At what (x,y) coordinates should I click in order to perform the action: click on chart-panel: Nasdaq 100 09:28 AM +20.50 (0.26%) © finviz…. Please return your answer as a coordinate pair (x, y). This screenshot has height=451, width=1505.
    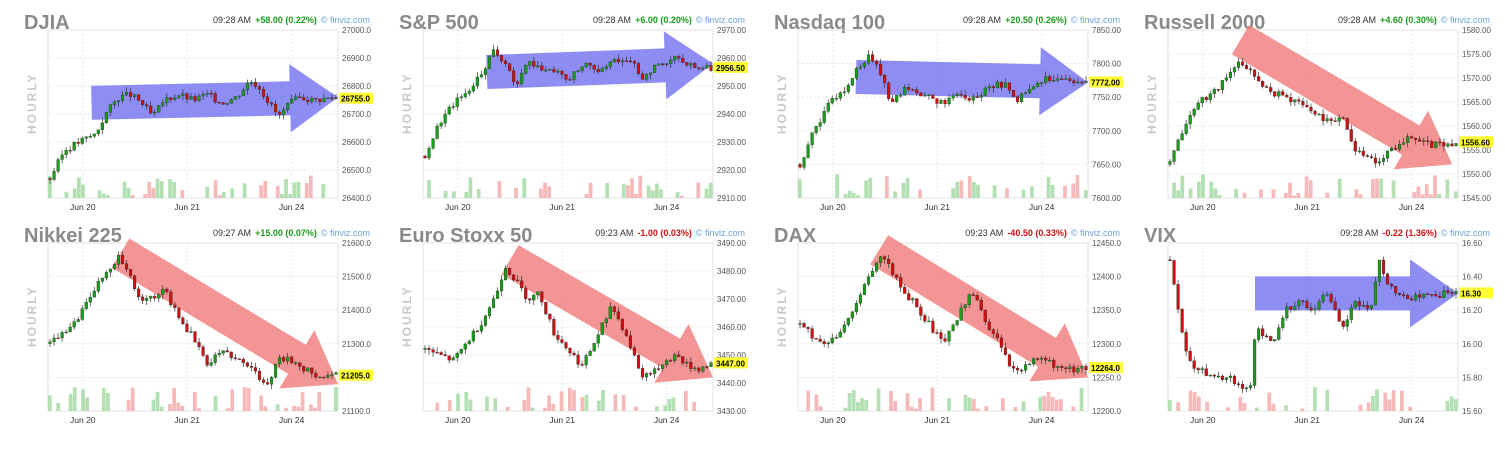
    Looking at the image, I should click on (947, 117).